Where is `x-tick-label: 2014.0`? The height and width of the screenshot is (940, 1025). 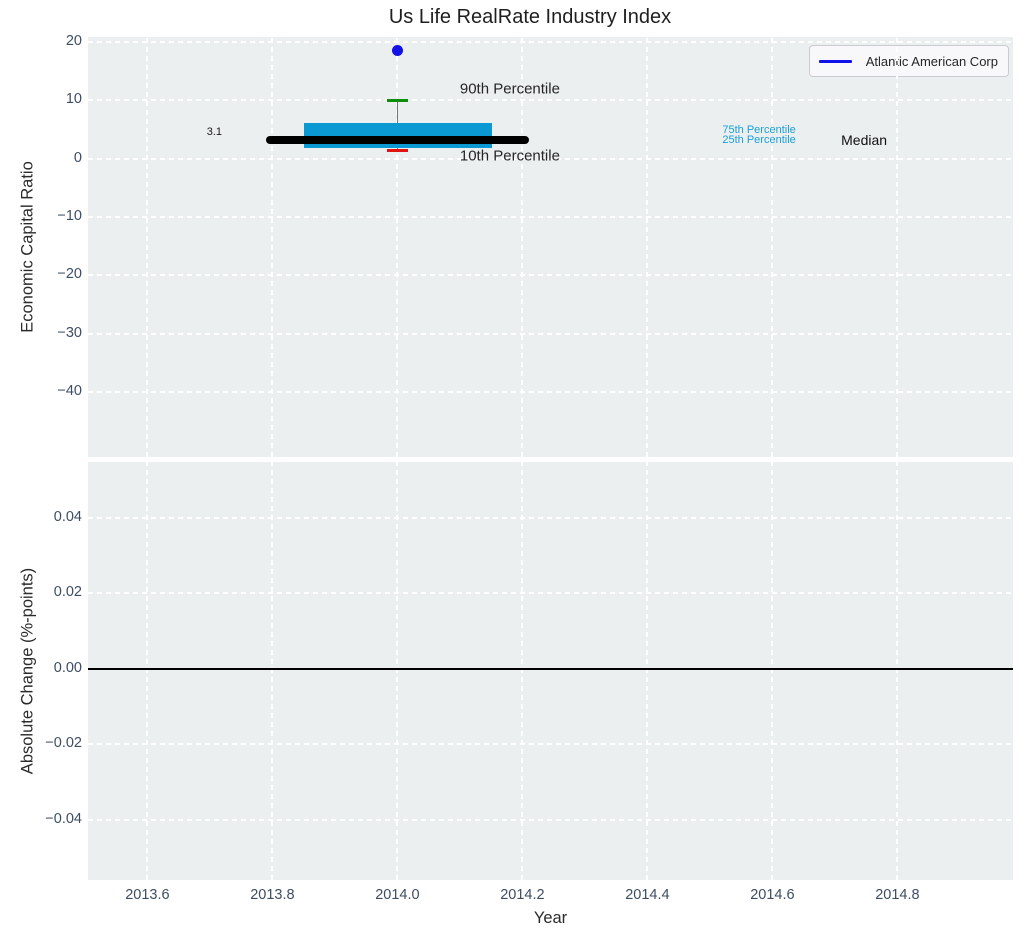
x-tick-label: 2014.0 is located at coordinates (397, 895).